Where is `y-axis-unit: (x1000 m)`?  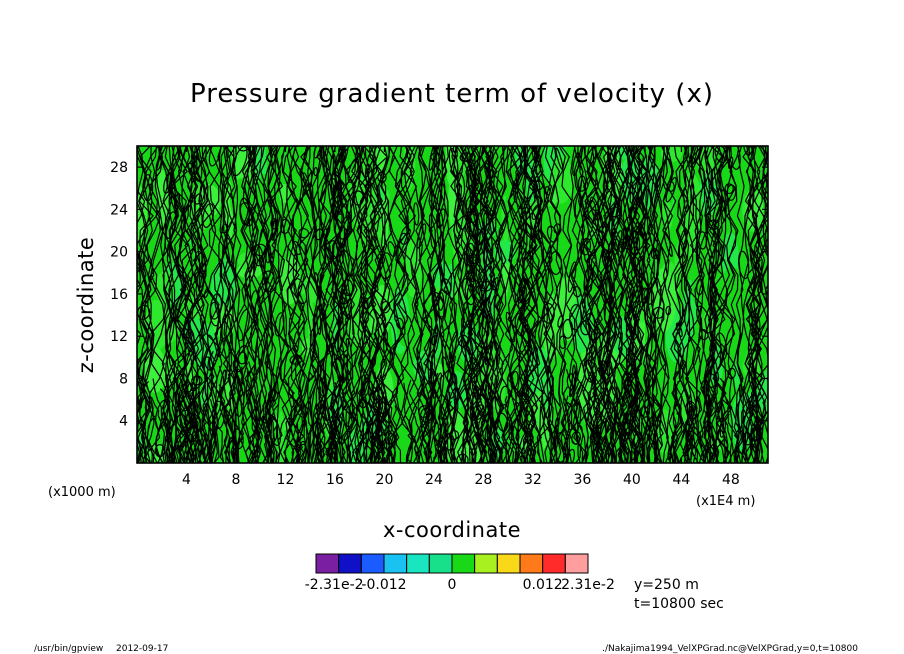 y-axis-unit: (x1000 m) is located at coordinates (82, 492).